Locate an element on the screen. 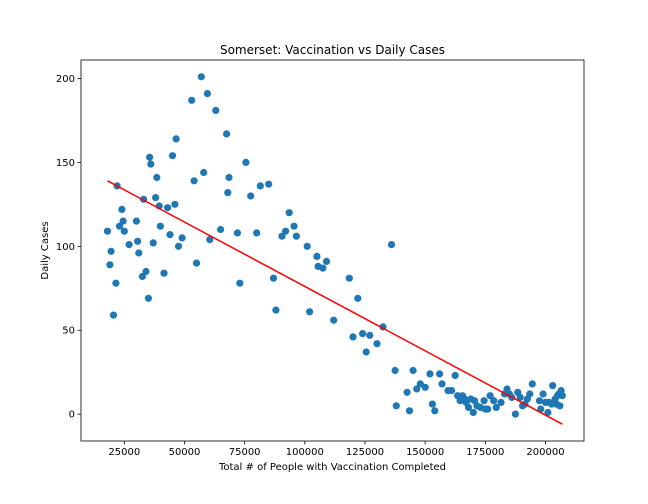 The image size is (648, 504). x-tick-label-1: 50000 is located at coordinates (185, 452).